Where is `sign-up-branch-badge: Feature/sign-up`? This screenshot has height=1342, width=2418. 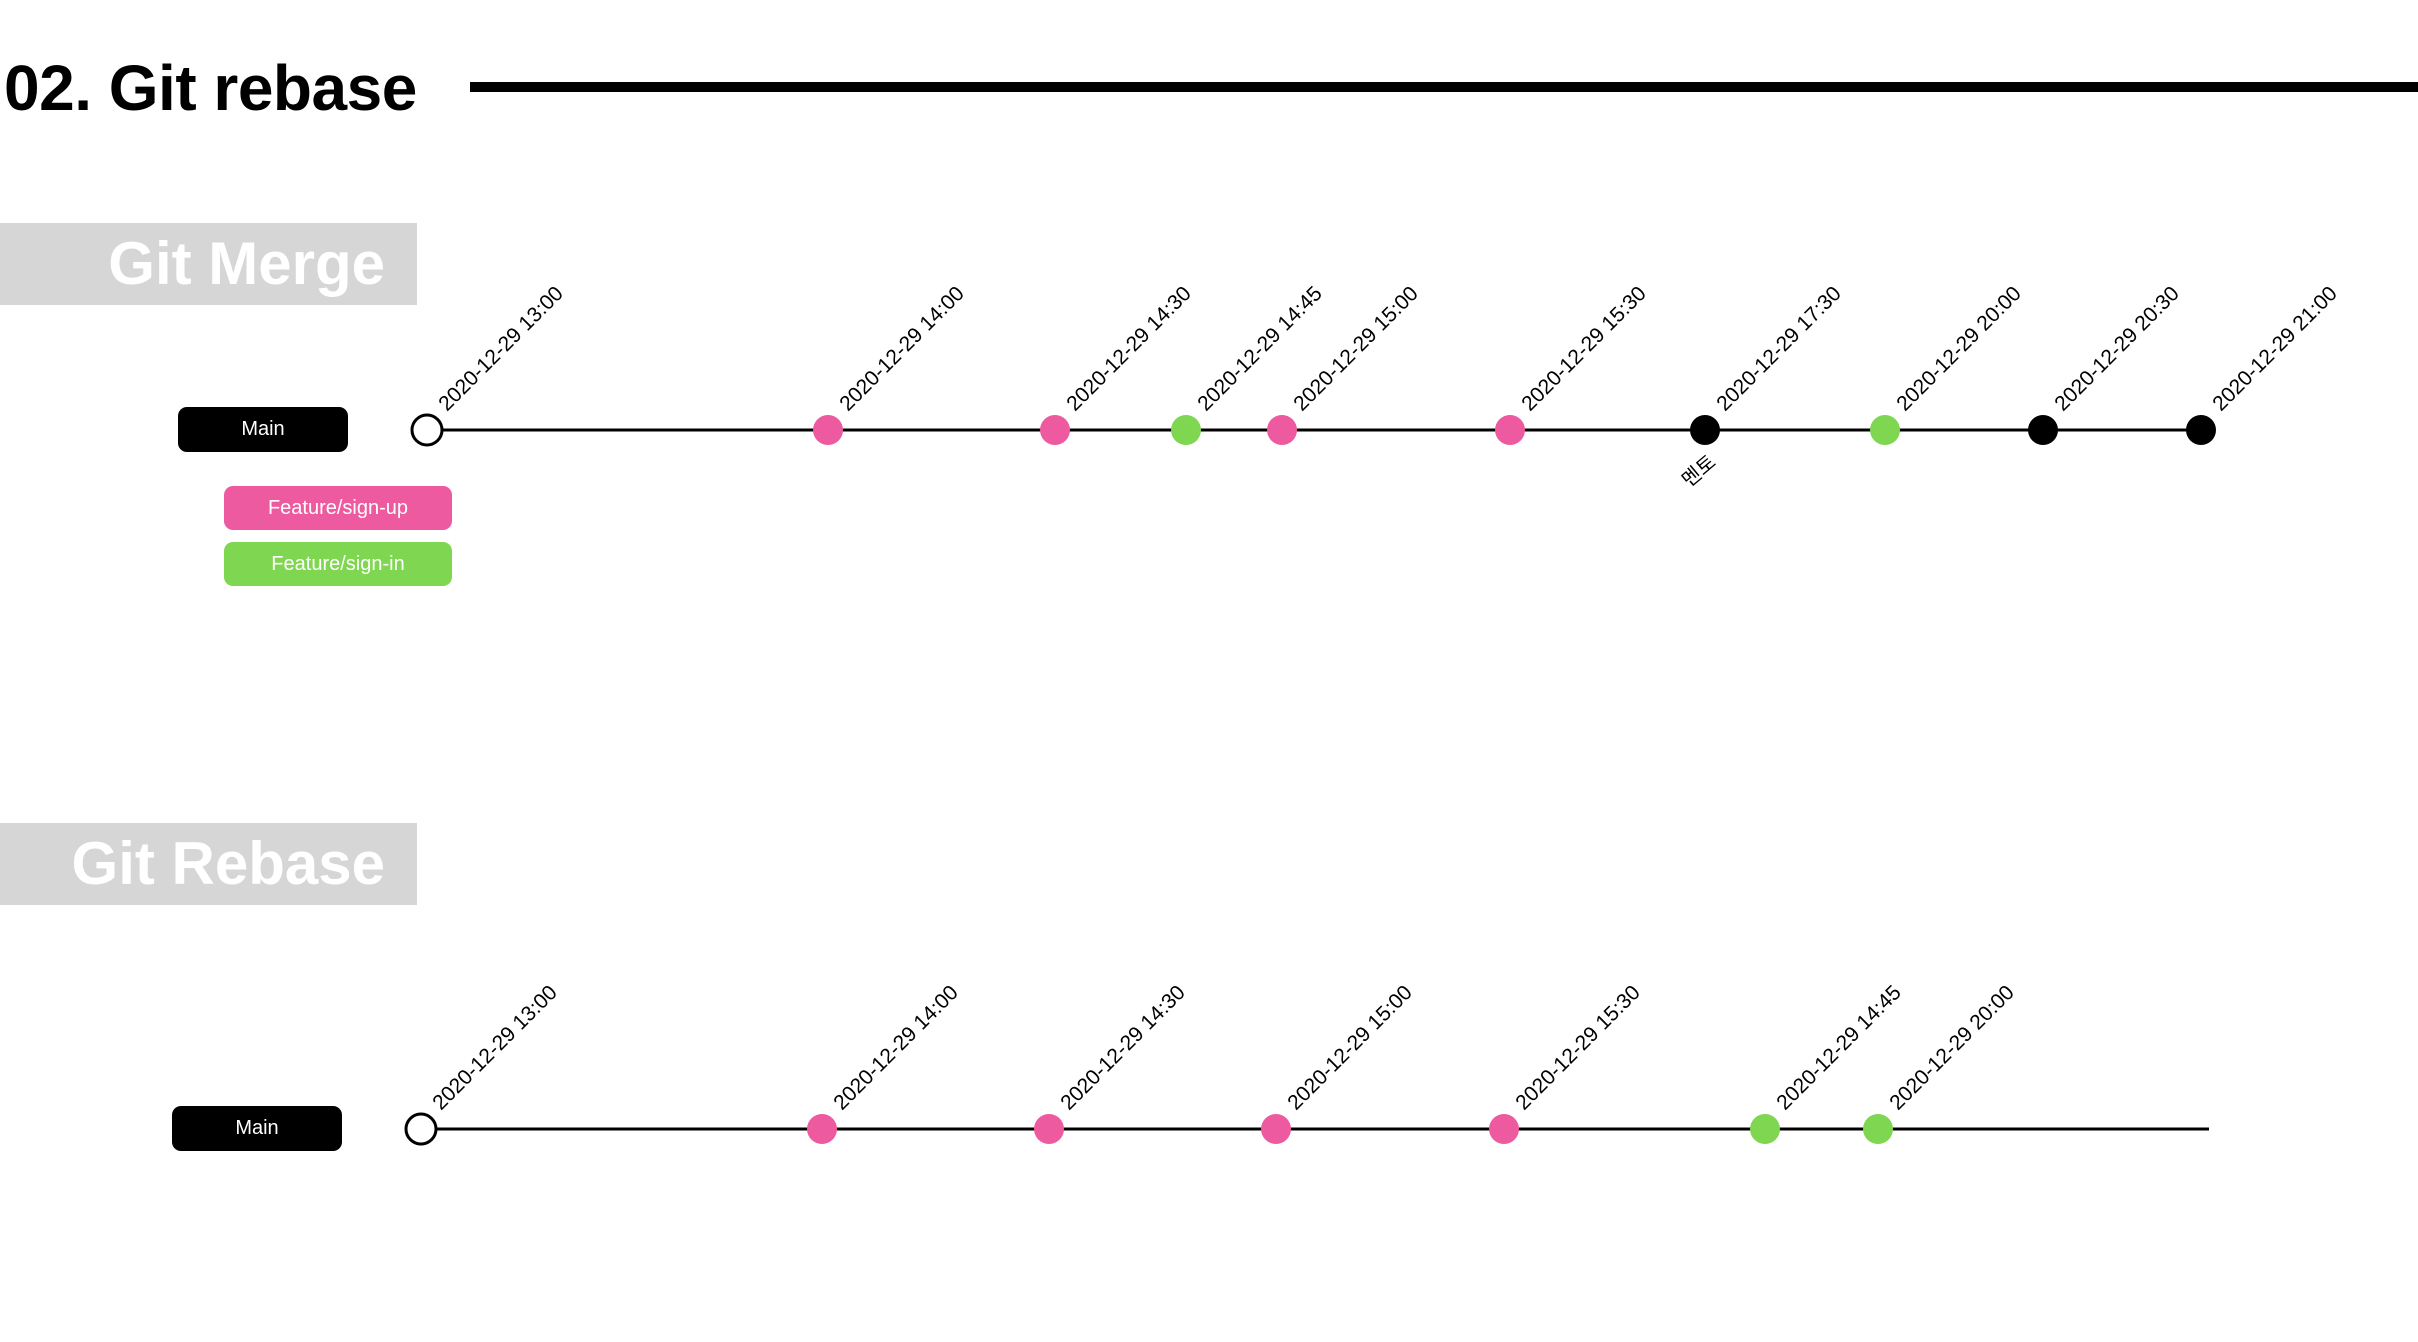 sign-up-branch-badge: Feature/sign-up is located at coordinates (338, 508).